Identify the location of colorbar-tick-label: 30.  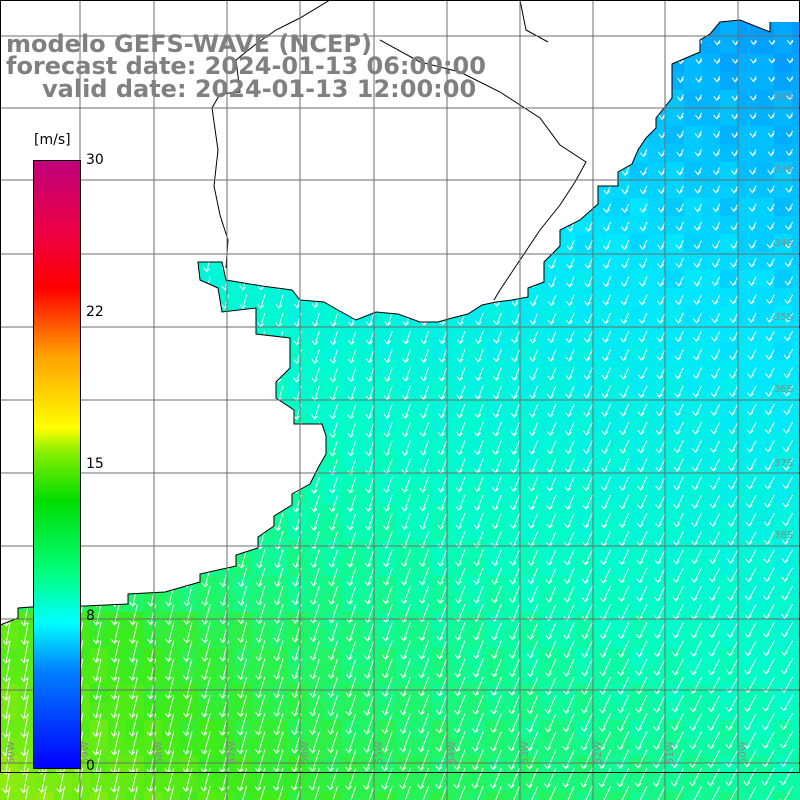
(95, 160).